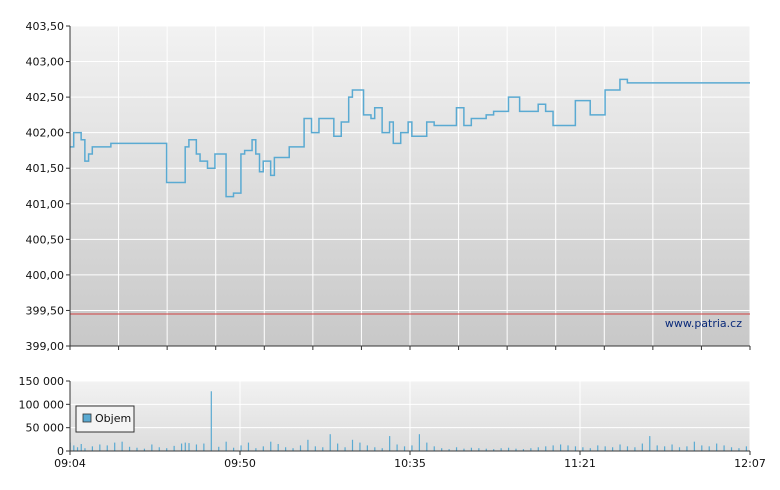 This screenshot has height=490, width=780. I want to click on volume-y-tick-label: 150 000, so click(42, 381).